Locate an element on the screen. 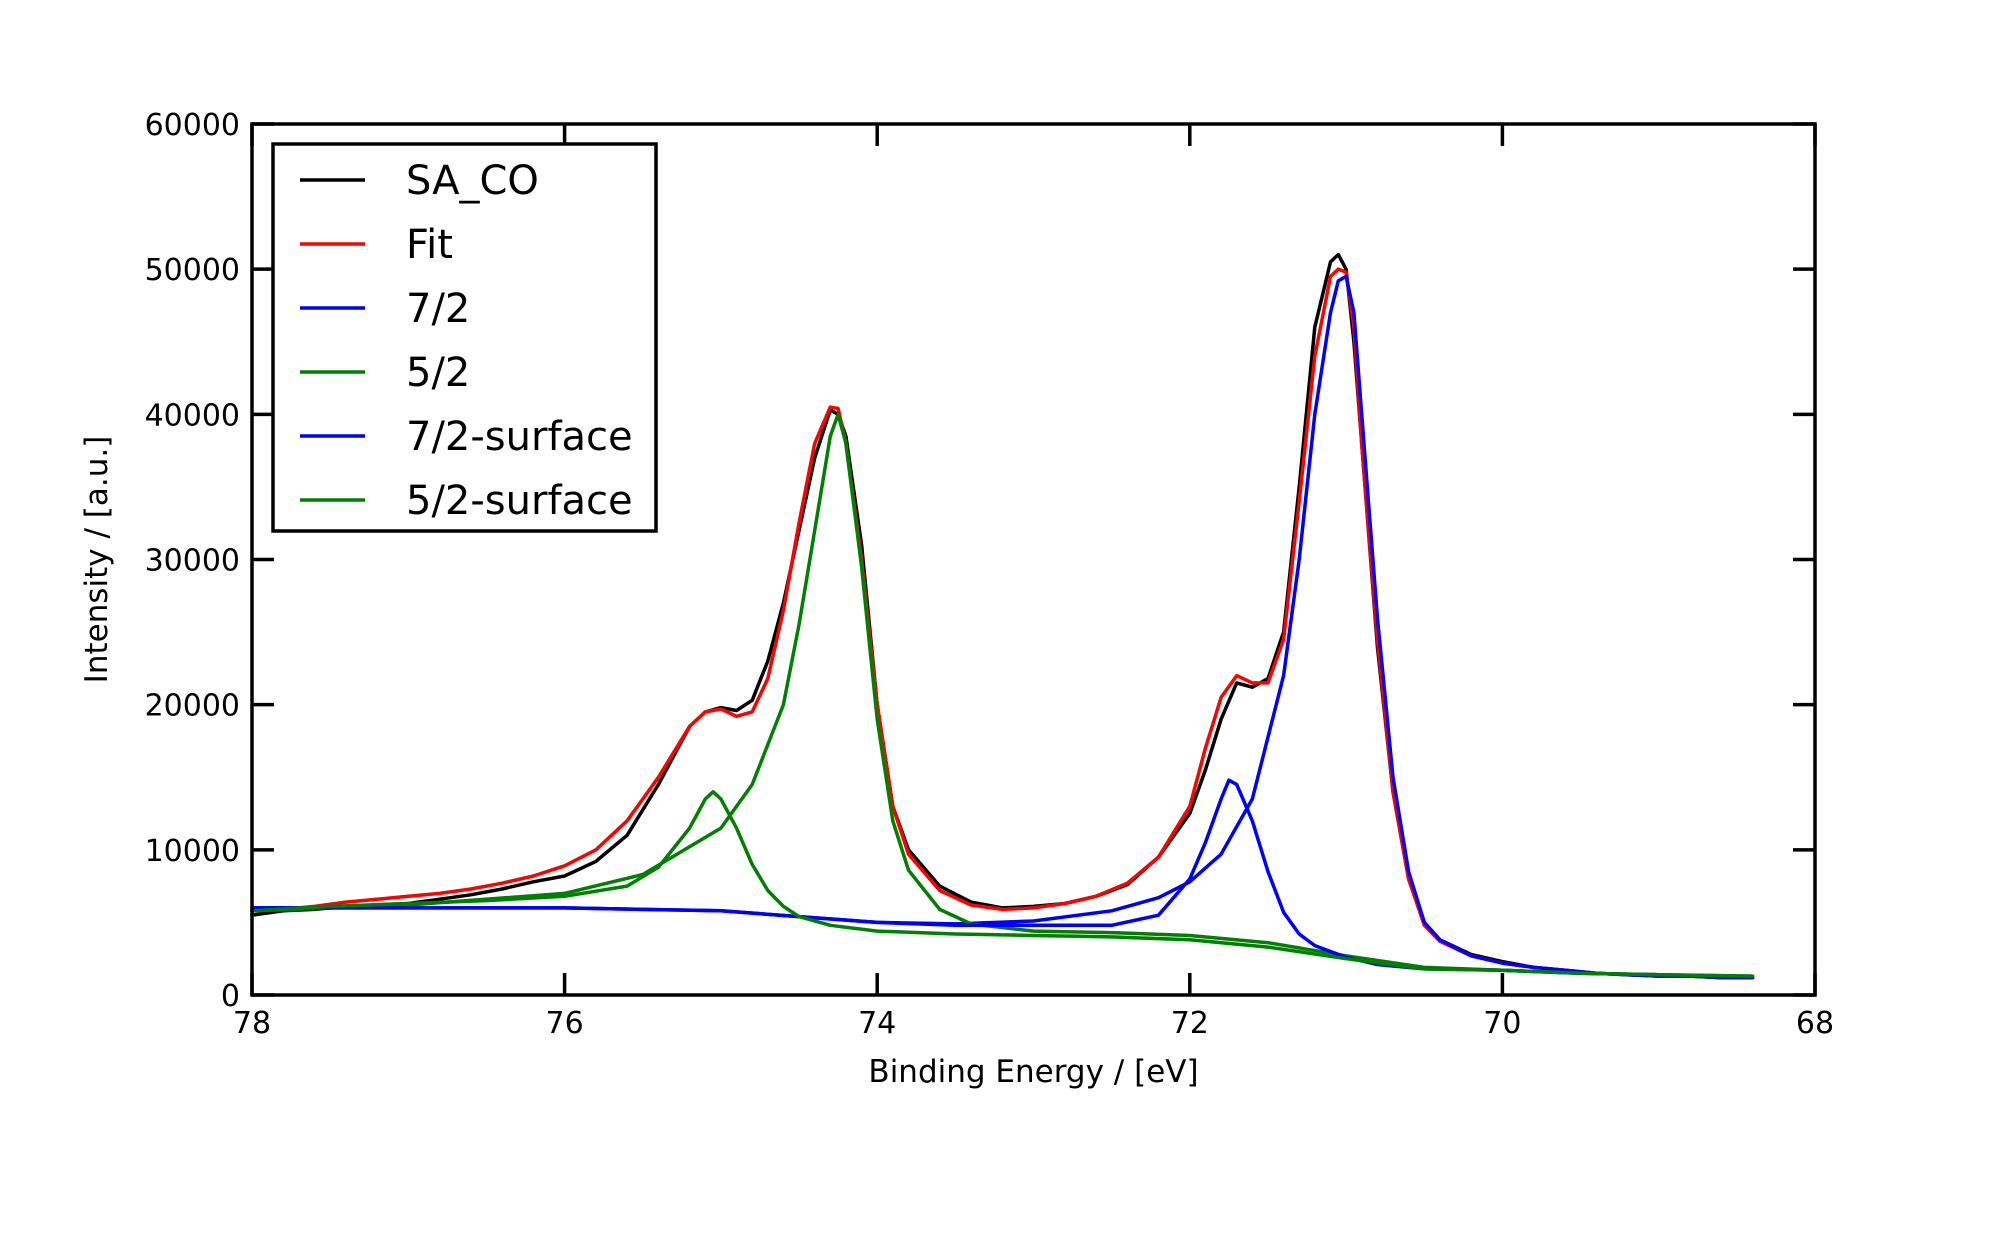 The width and height of the screenshot is (2007, 1240). legend-label: 7/2-surface is located at coordinates (519, 437).